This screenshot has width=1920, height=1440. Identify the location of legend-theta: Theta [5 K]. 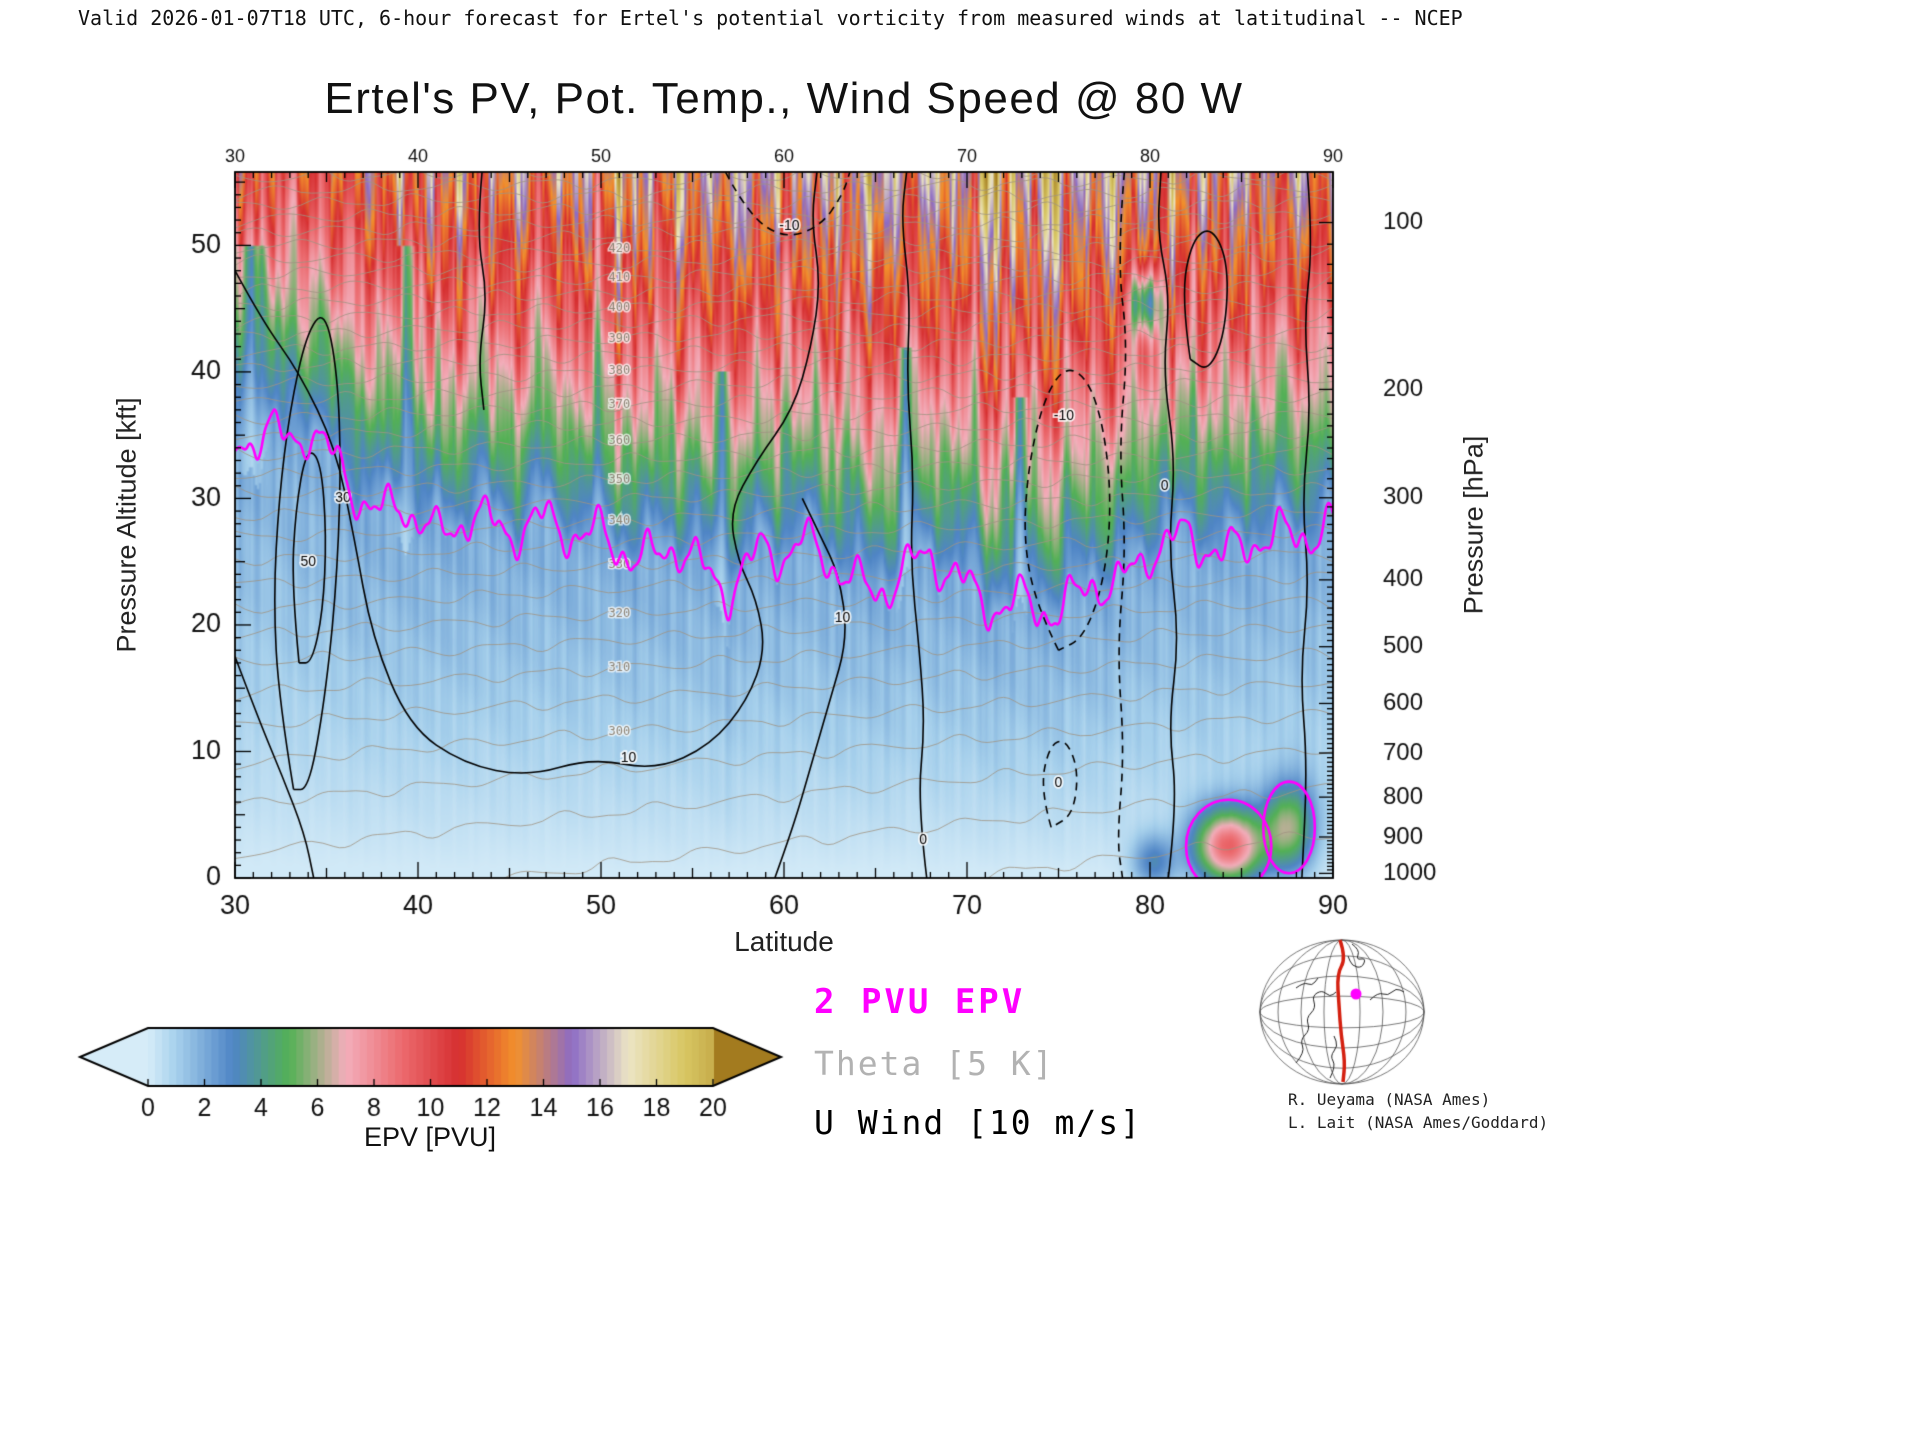
(934, 1063).